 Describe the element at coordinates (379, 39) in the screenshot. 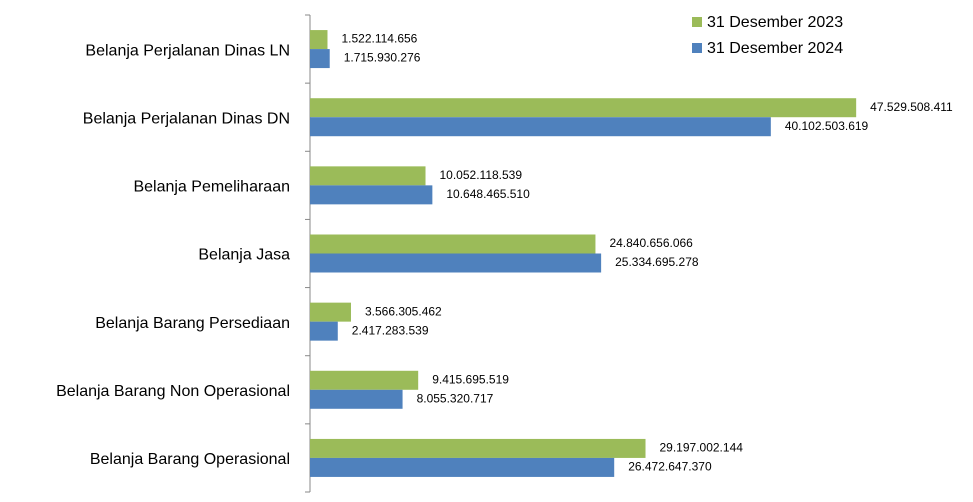

I see `value-label: 1.522.114.656` at that location.